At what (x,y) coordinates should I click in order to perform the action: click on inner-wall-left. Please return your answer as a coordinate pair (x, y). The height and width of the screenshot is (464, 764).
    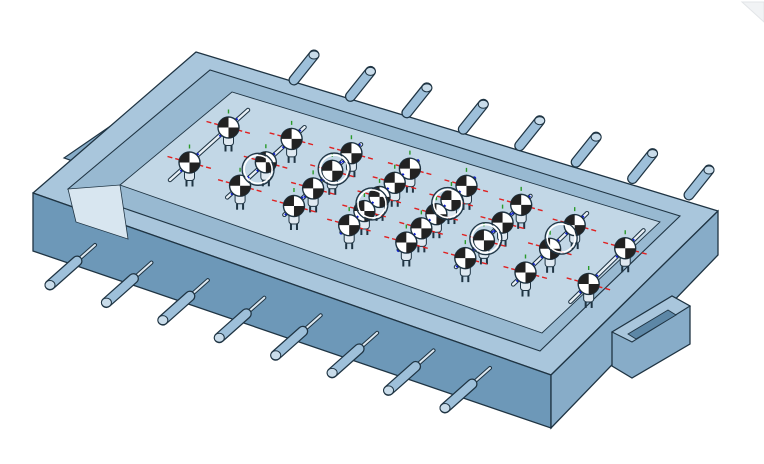
    Looking at the image, I should click on (98, 212).